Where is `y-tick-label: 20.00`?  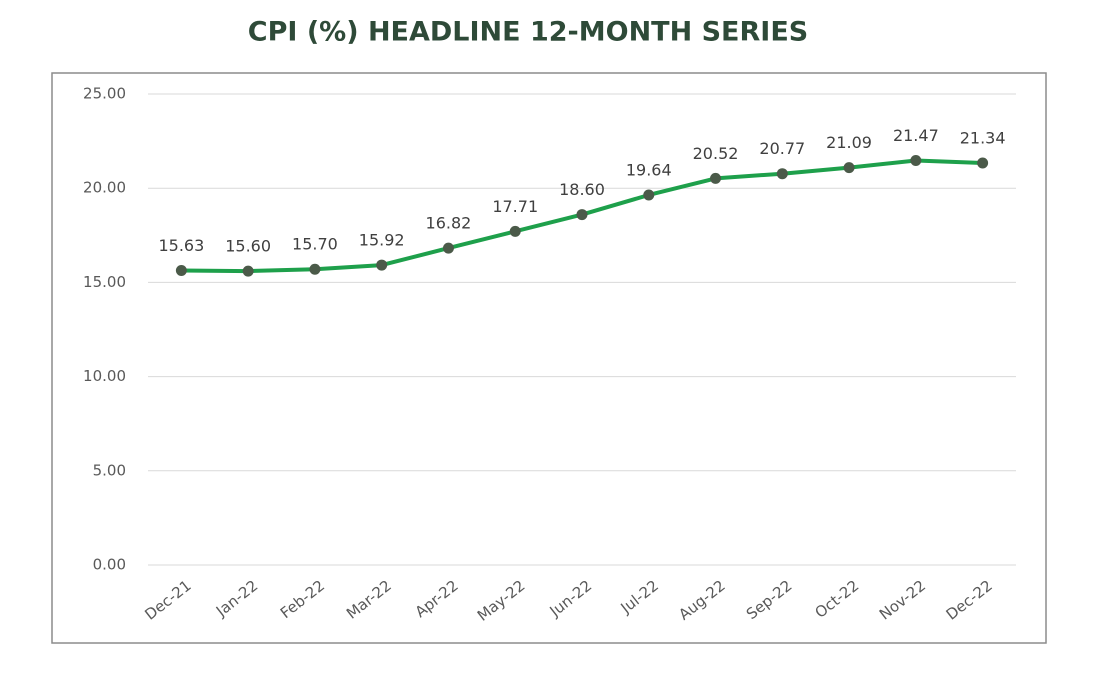 y-tick-label: 20.00 is located at coordinates (104, 188).